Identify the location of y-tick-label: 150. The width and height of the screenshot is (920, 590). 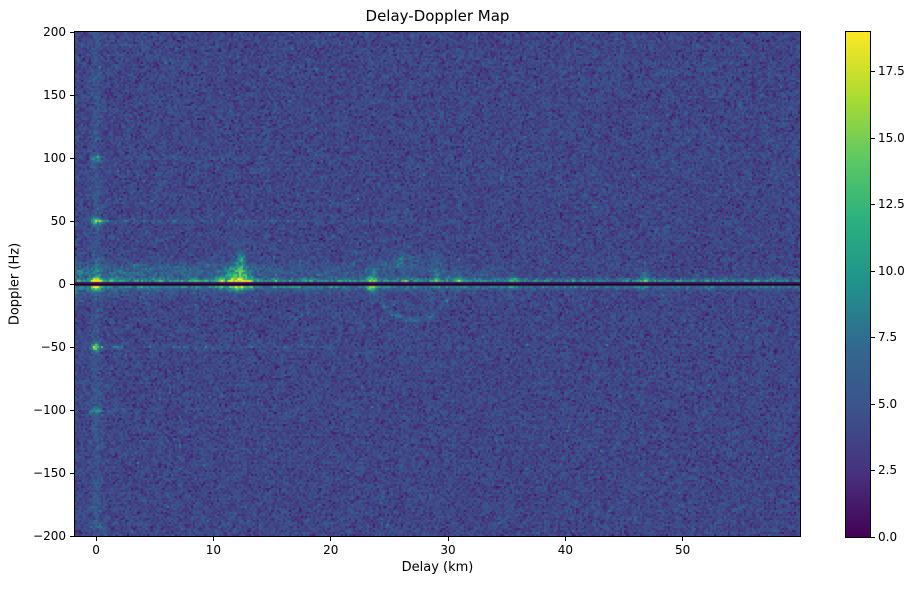
(54, 94).